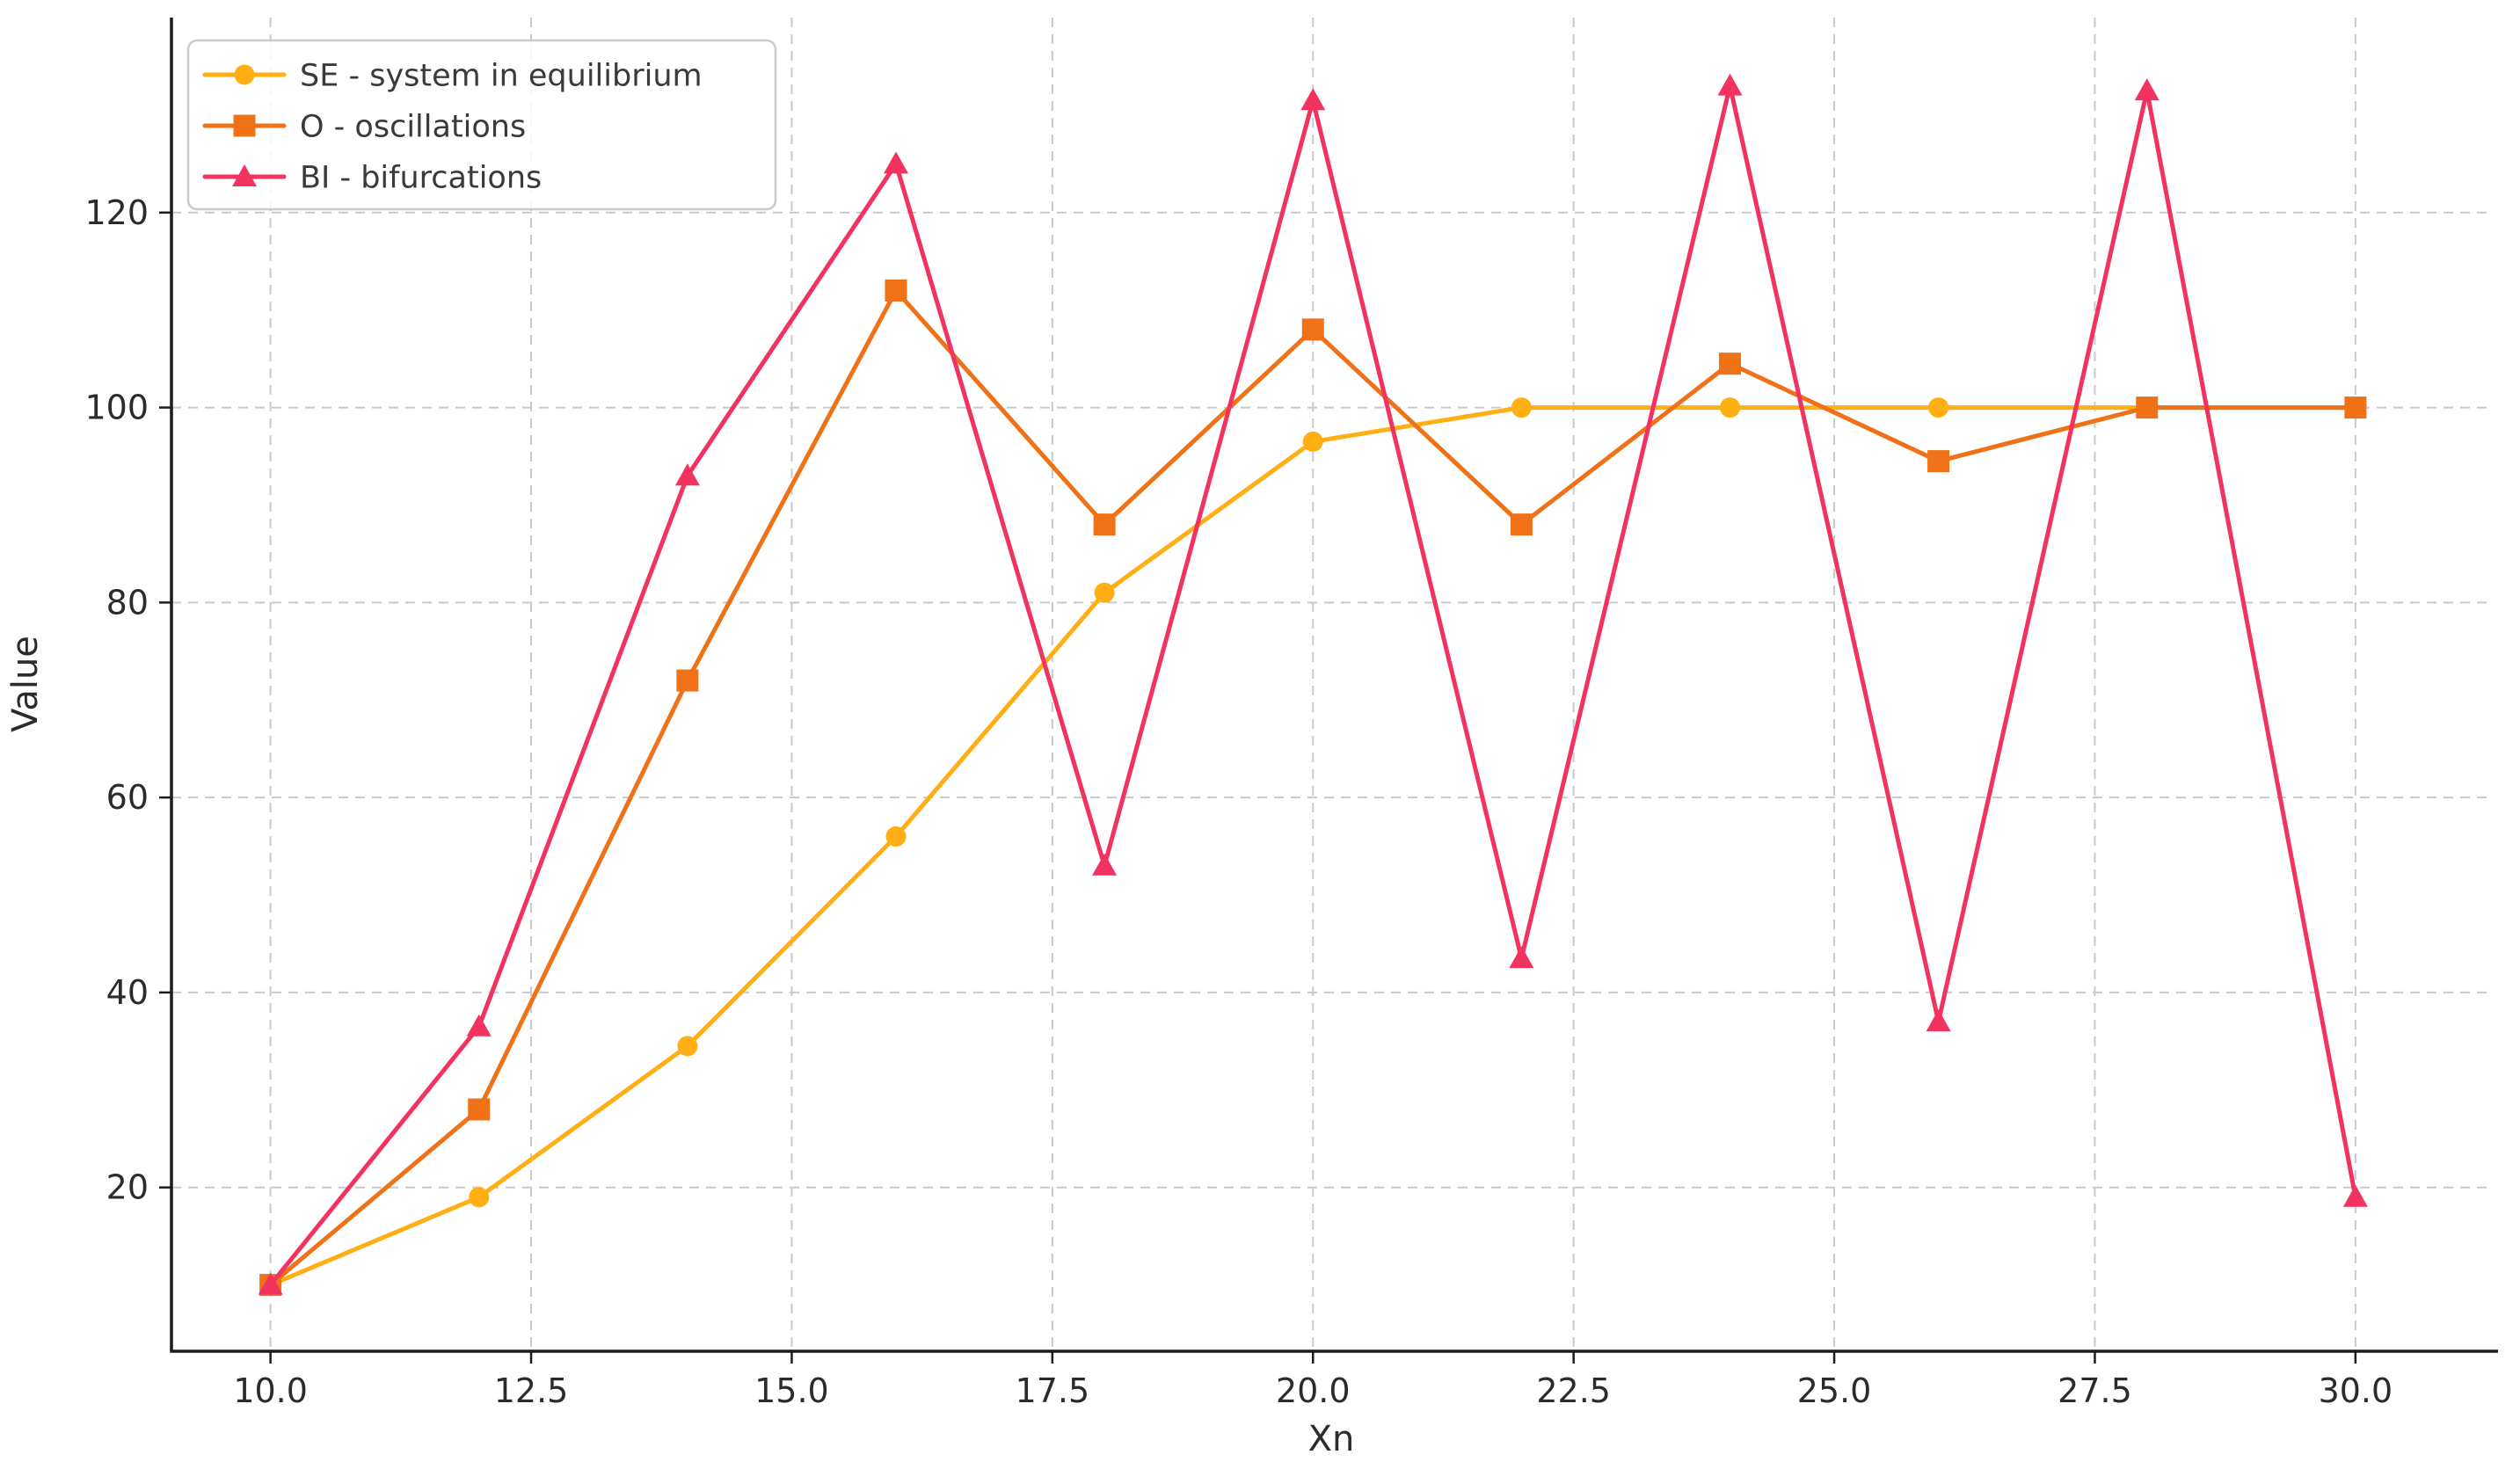 The height and width of the screenshot is (1462, 2520). I want to click on y-tick-label: 60, so click(127, 798).